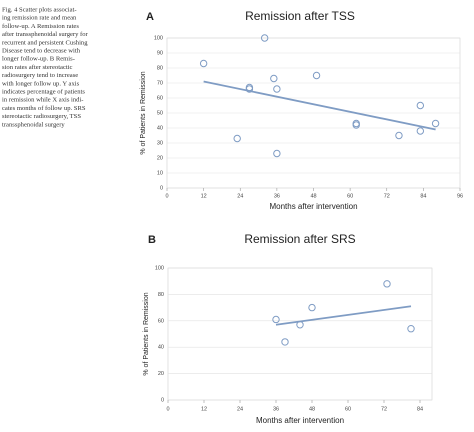 Image resolution: width=474 pixels, height=432 pixels. What do you see at coordinates (45, 34) in the screenshot?
I see `caption-line: after transsphenoidal surgery for` at bounding box center [45, 34].